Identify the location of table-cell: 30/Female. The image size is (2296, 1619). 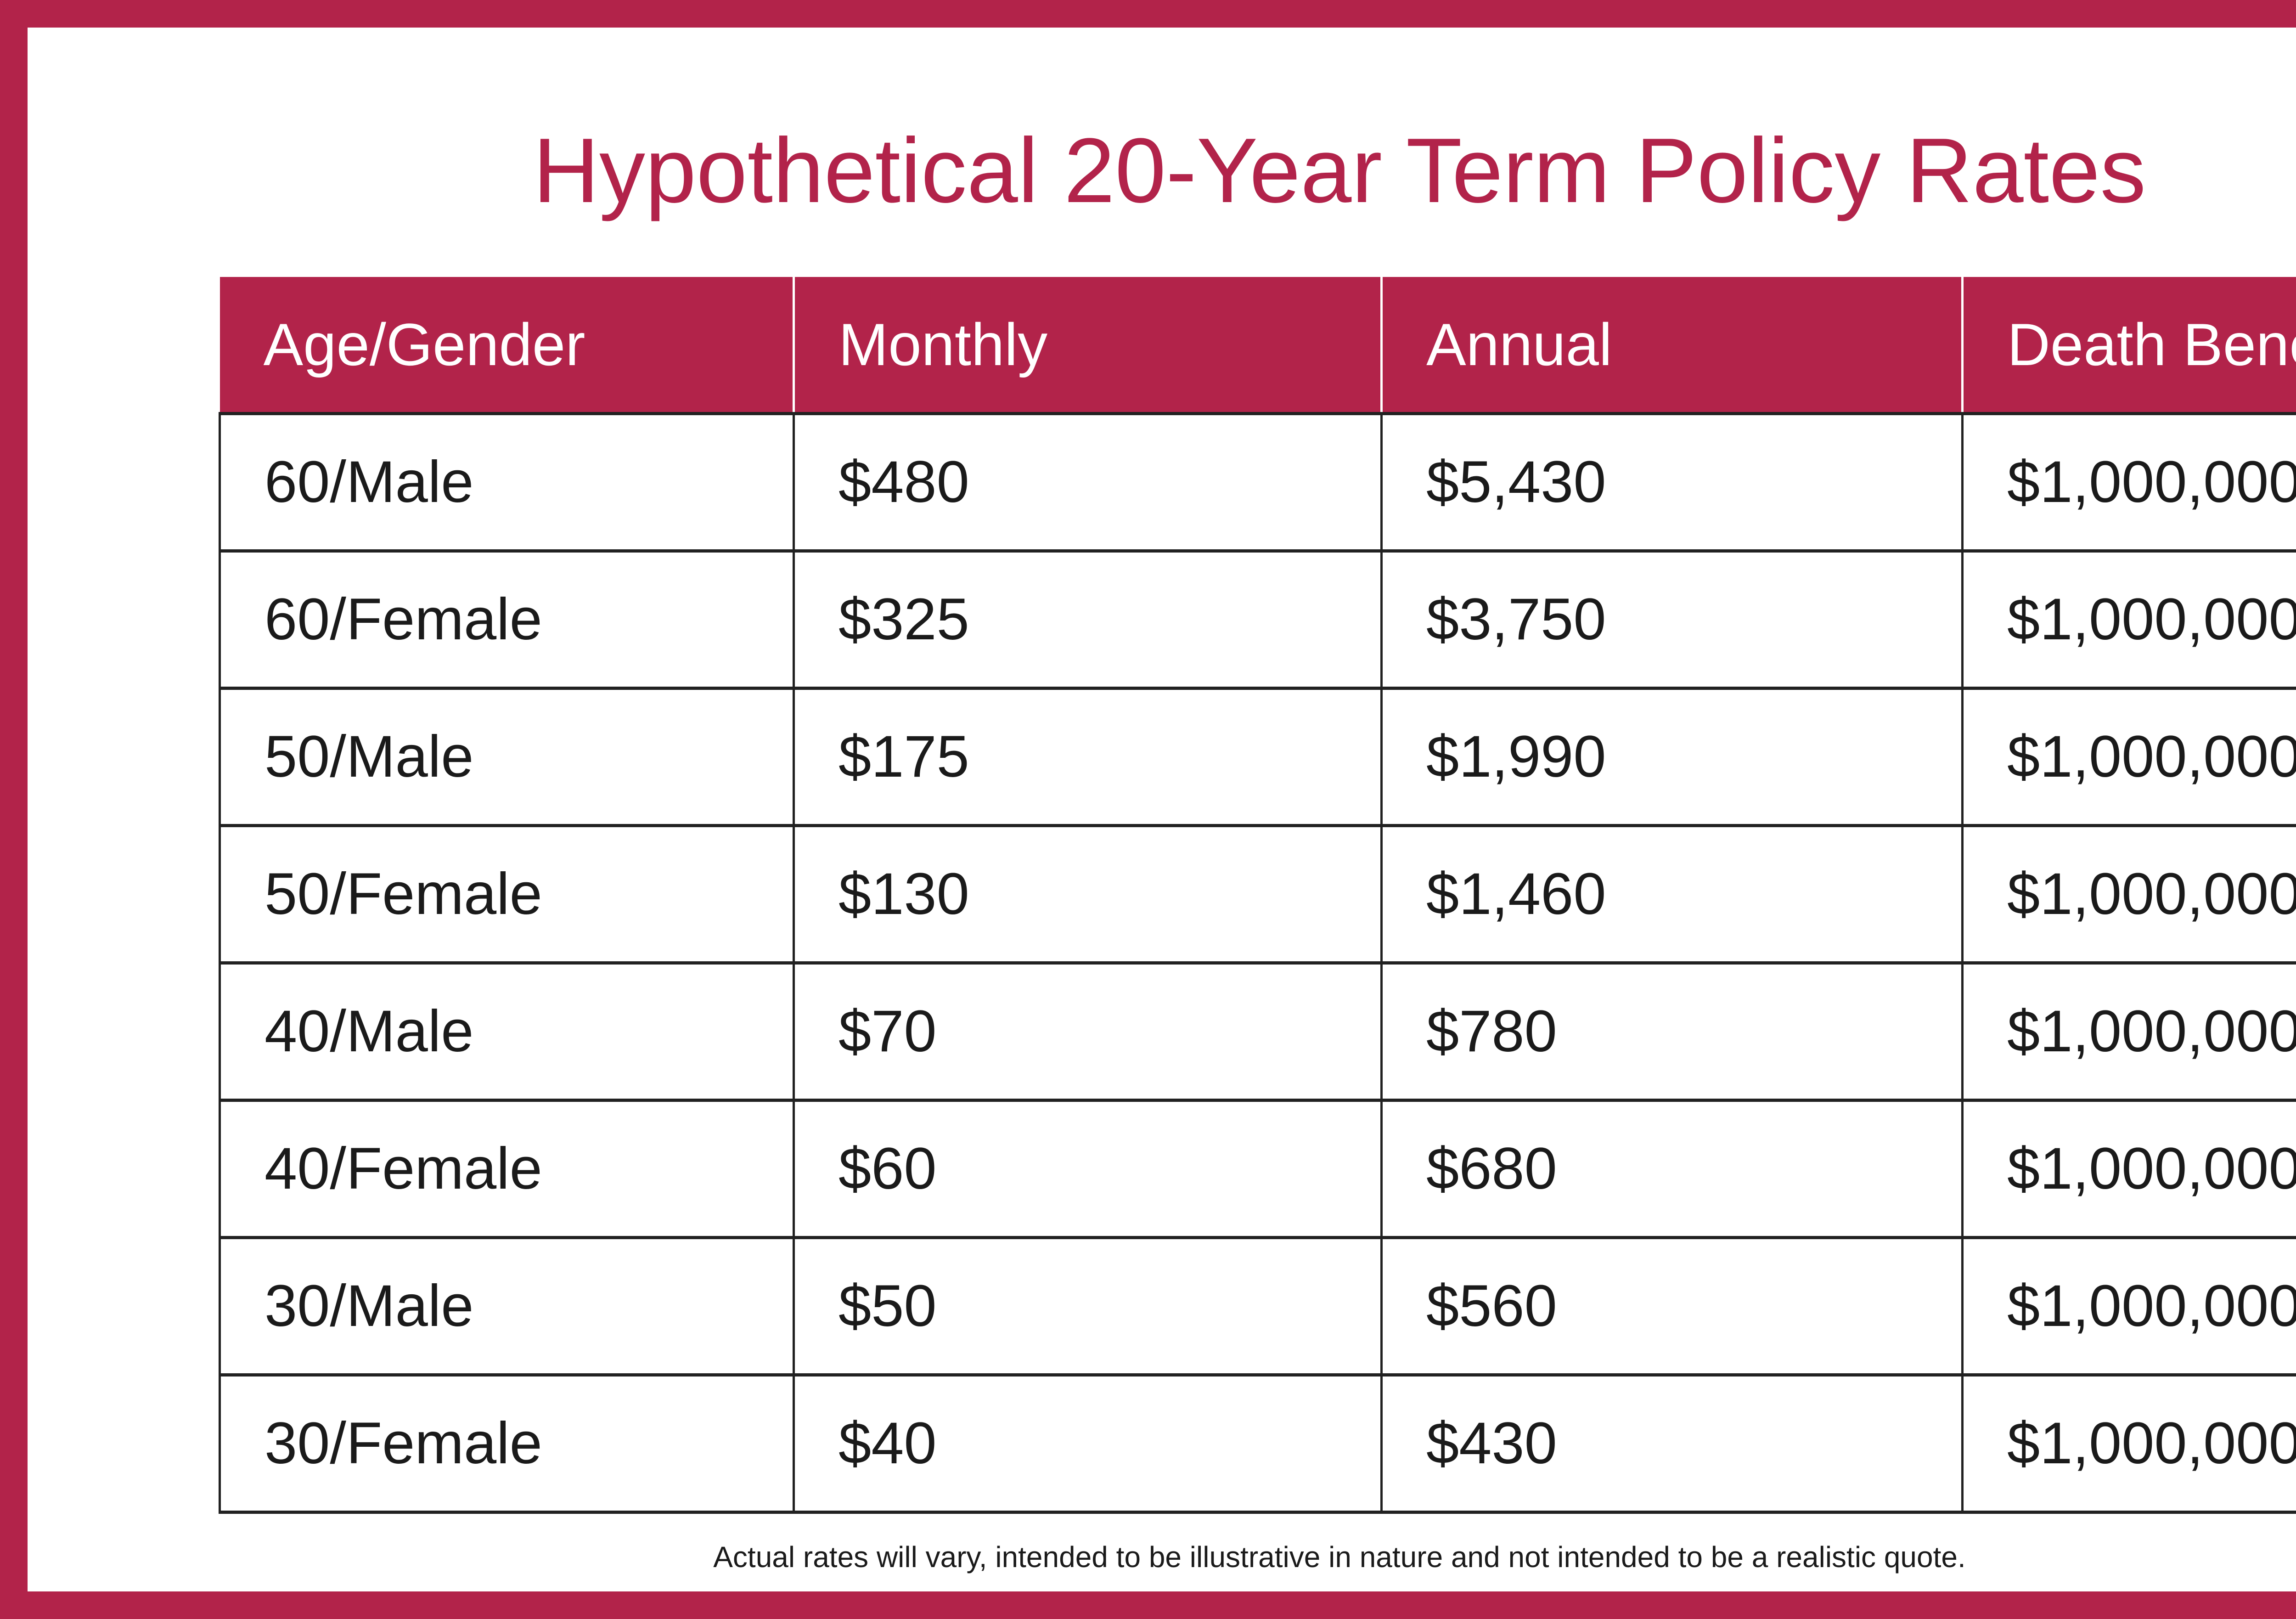
(507, 1444).